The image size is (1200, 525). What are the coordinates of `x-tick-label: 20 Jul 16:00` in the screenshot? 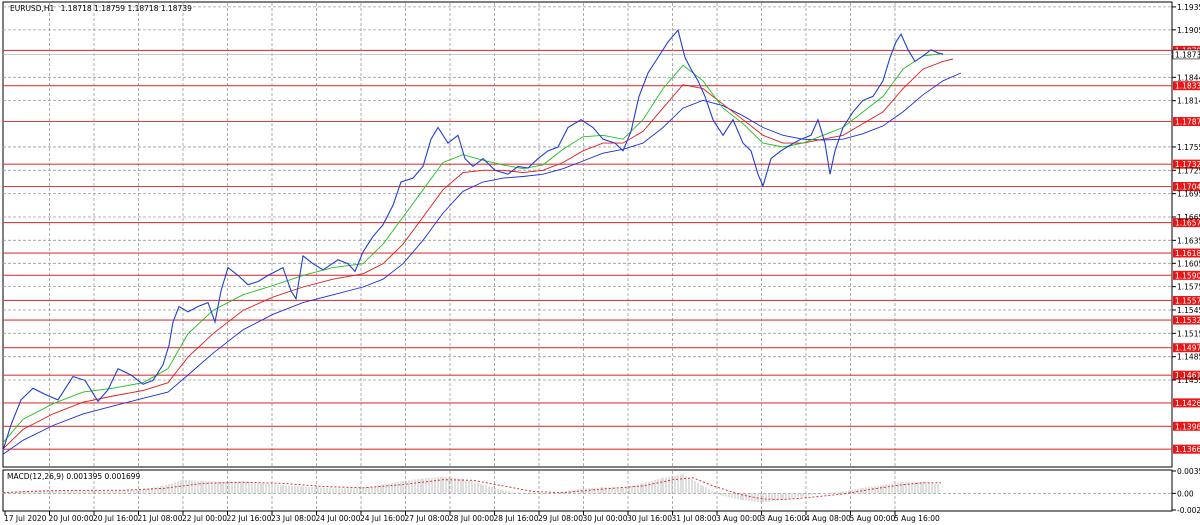 It's located at (115, 518).